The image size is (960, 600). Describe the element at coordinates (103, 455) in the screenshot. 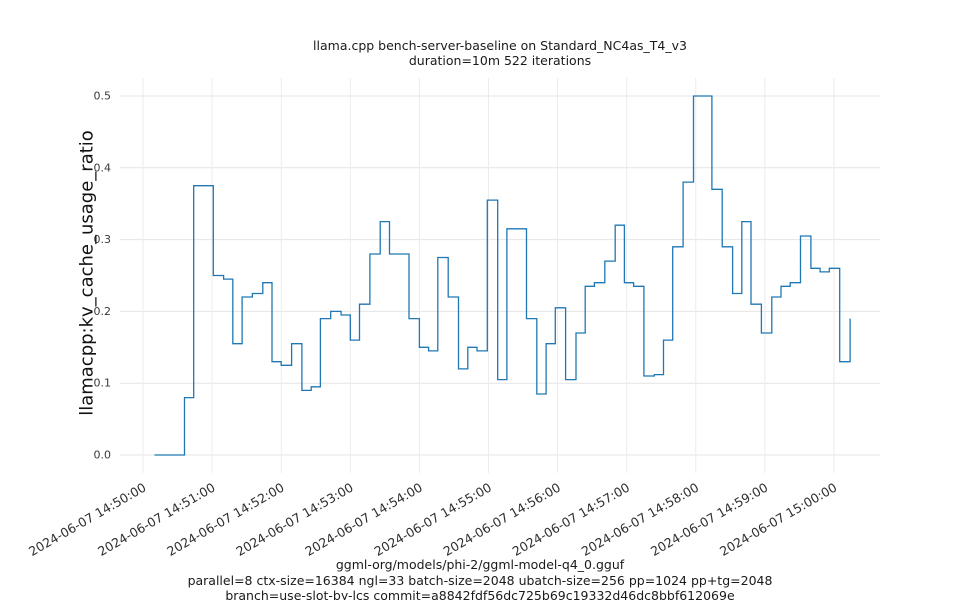

I see `y-tick-label: 0.0` at that location.